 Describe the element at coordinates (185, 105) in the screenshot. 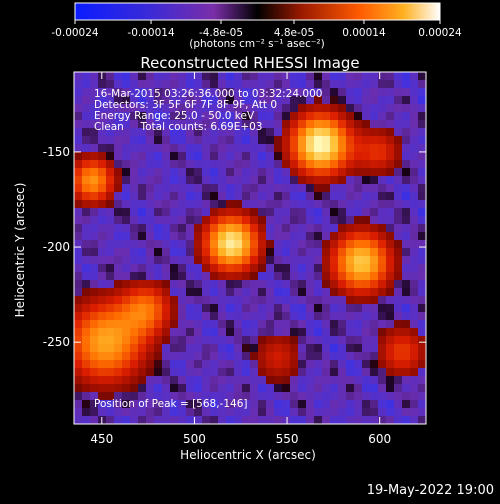

I see `info-line-detectors: Detectors: 3F 5F 6F 7F 8F 9F, Att 0` at that location.